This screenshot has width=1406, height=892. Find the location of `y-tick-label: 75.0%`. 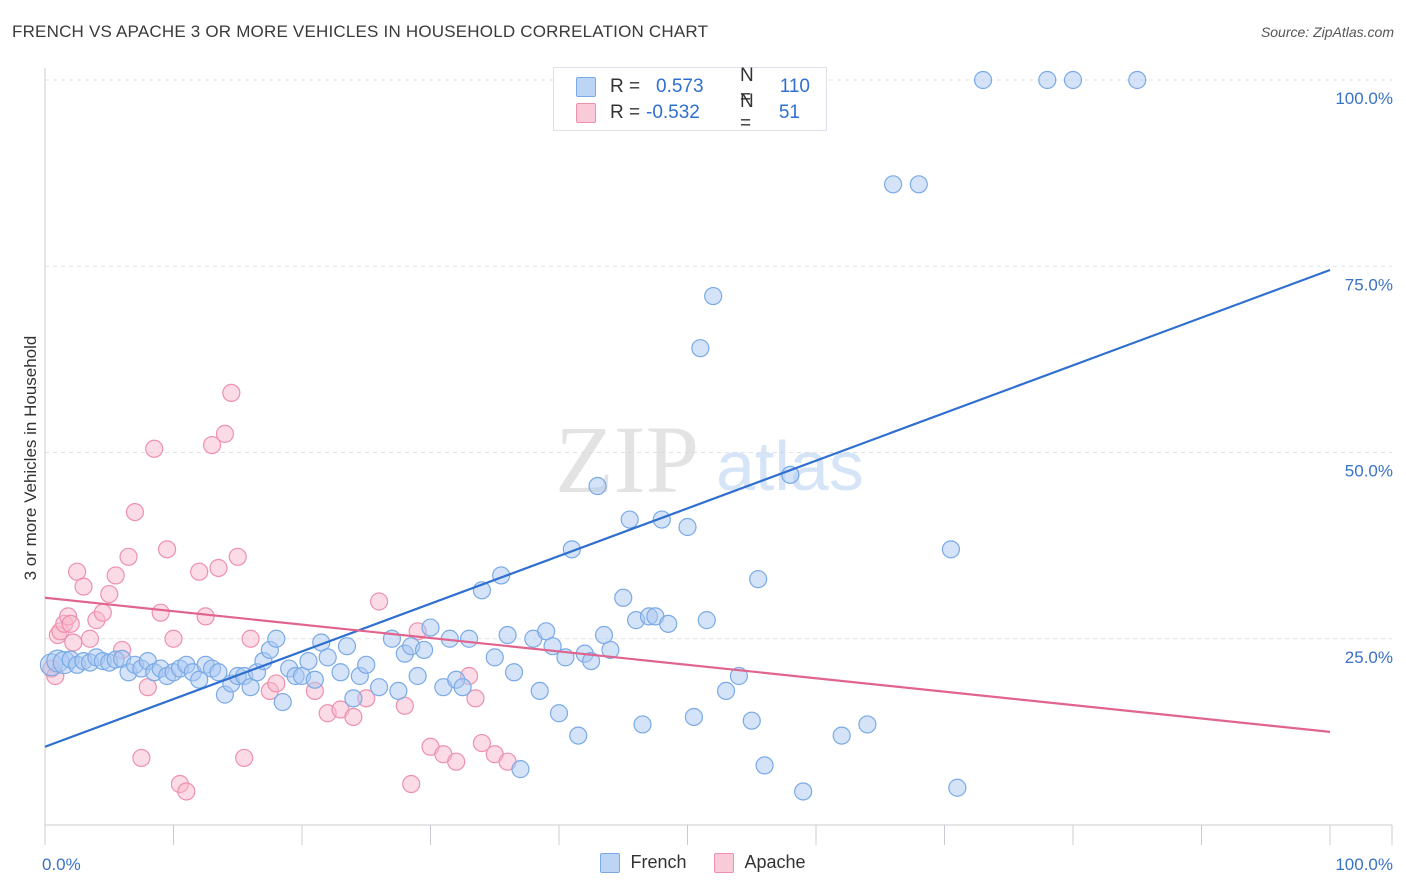

y-tick-label: 75.0% is located at coordinates (1369, 284).